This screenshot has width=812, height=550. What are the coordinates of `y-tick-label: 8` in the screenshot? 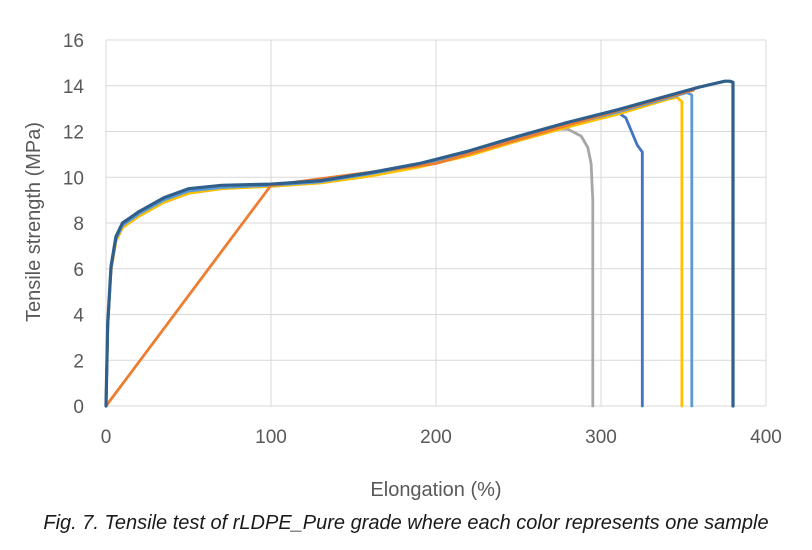 It's located at (78, 224).